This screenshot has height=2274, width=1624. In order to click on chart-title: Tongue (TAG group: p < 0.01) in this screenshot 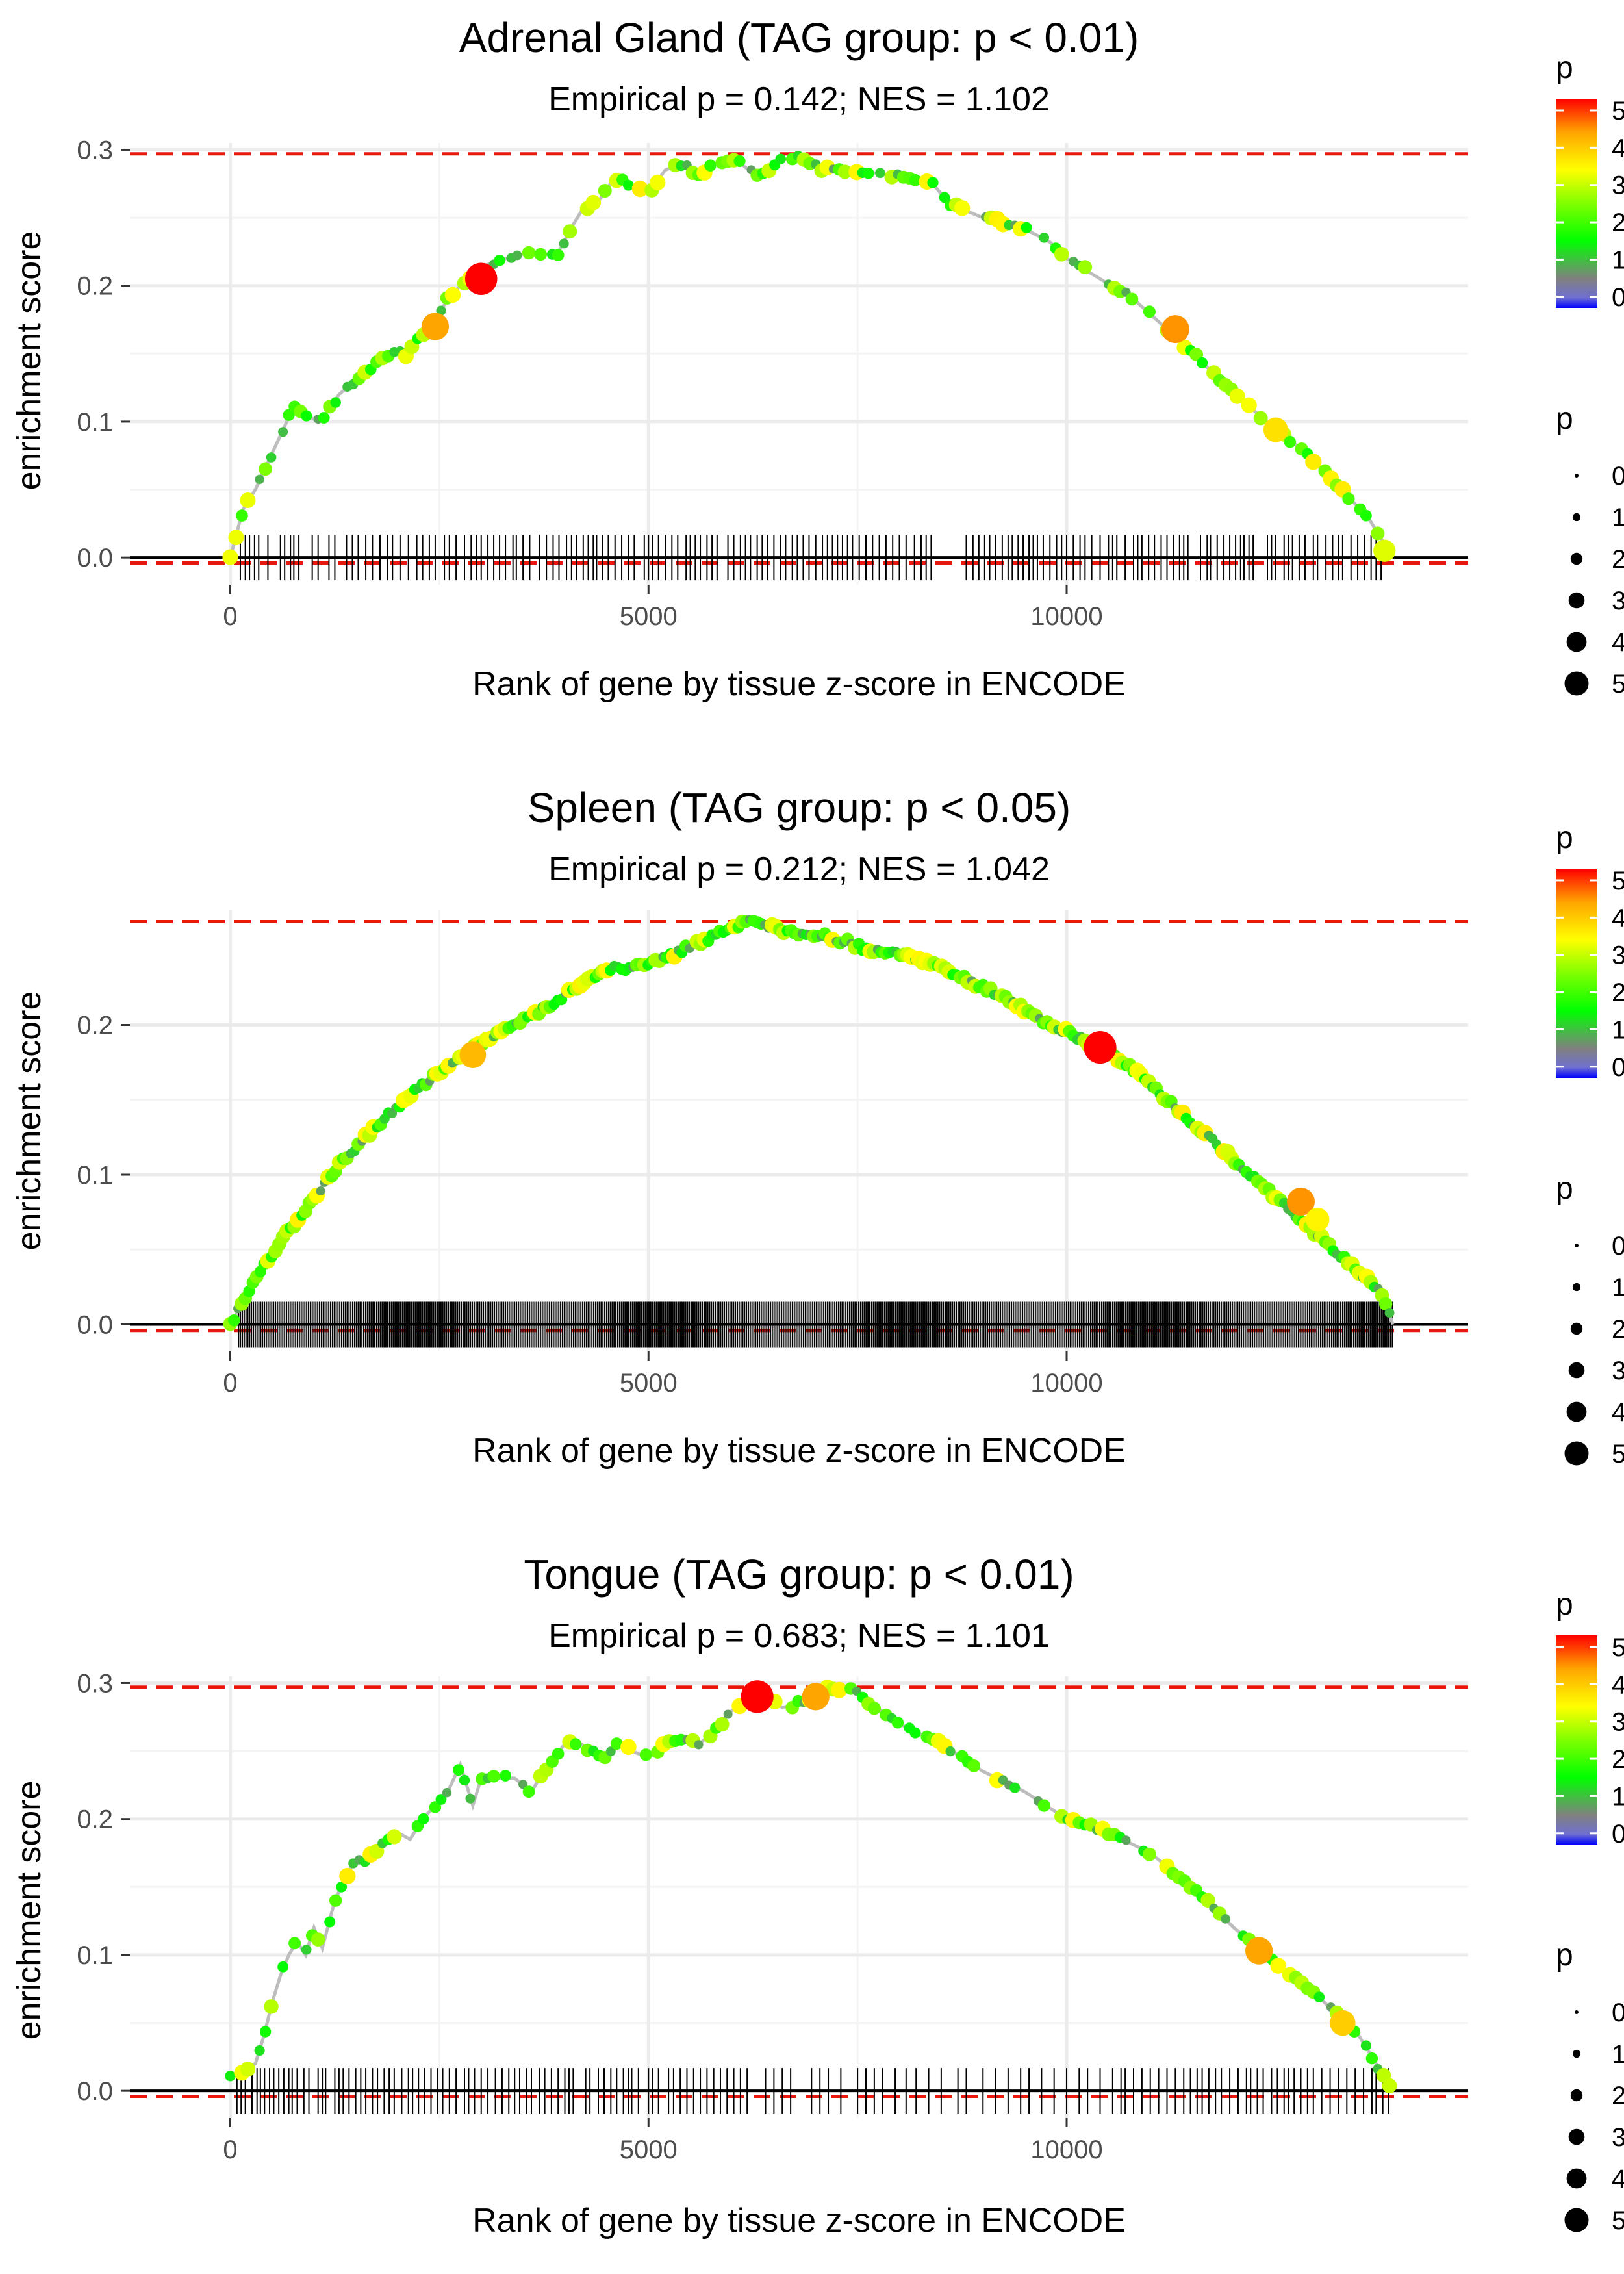, I will do `click(799, 1574)`.